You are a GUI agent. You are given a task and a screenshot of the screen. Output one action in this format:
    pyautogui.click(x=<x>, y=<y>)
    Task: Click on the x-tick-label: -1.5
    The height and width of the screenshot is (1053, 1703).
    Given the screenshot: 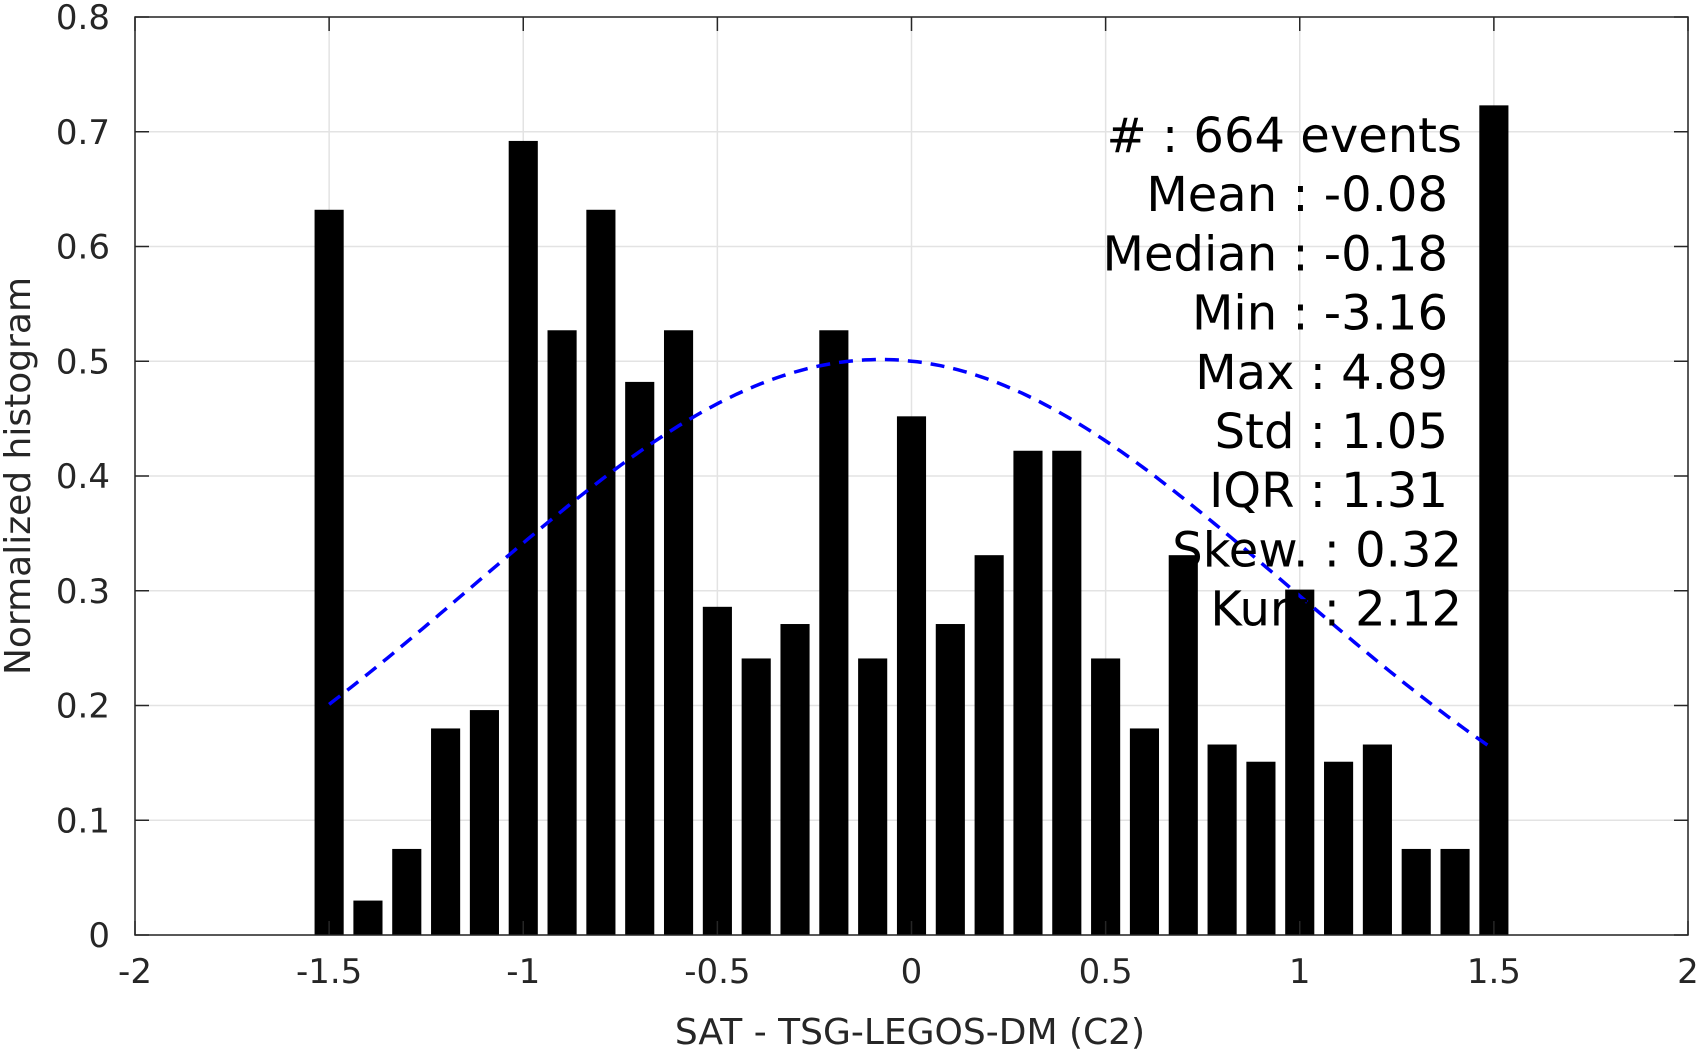 What is the action you would take?
    pyautogui.click(x=329, y=972)
    